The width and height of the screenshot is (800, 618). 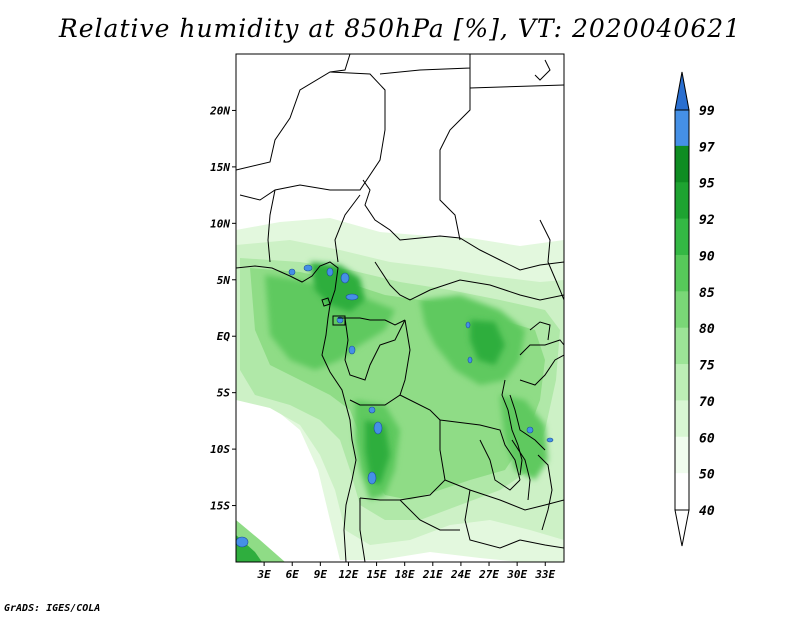 I want to click on lon-tick-label: 18E, so click(x=405, y=574).